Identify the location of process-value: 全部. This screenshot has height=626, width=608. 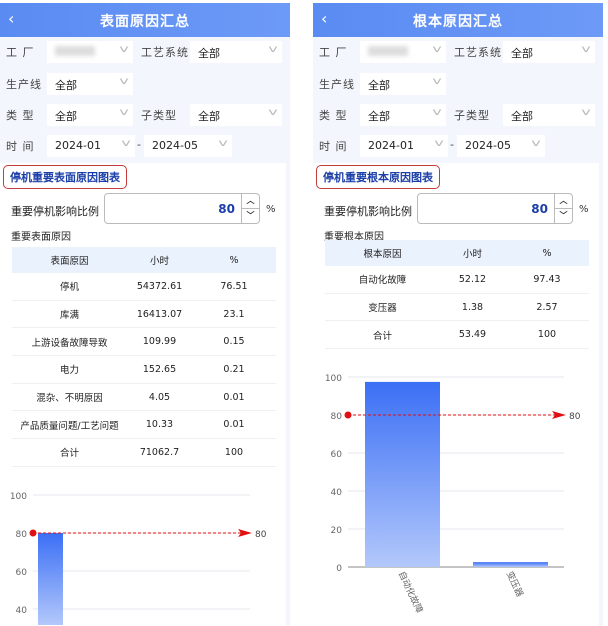
(522, 53).